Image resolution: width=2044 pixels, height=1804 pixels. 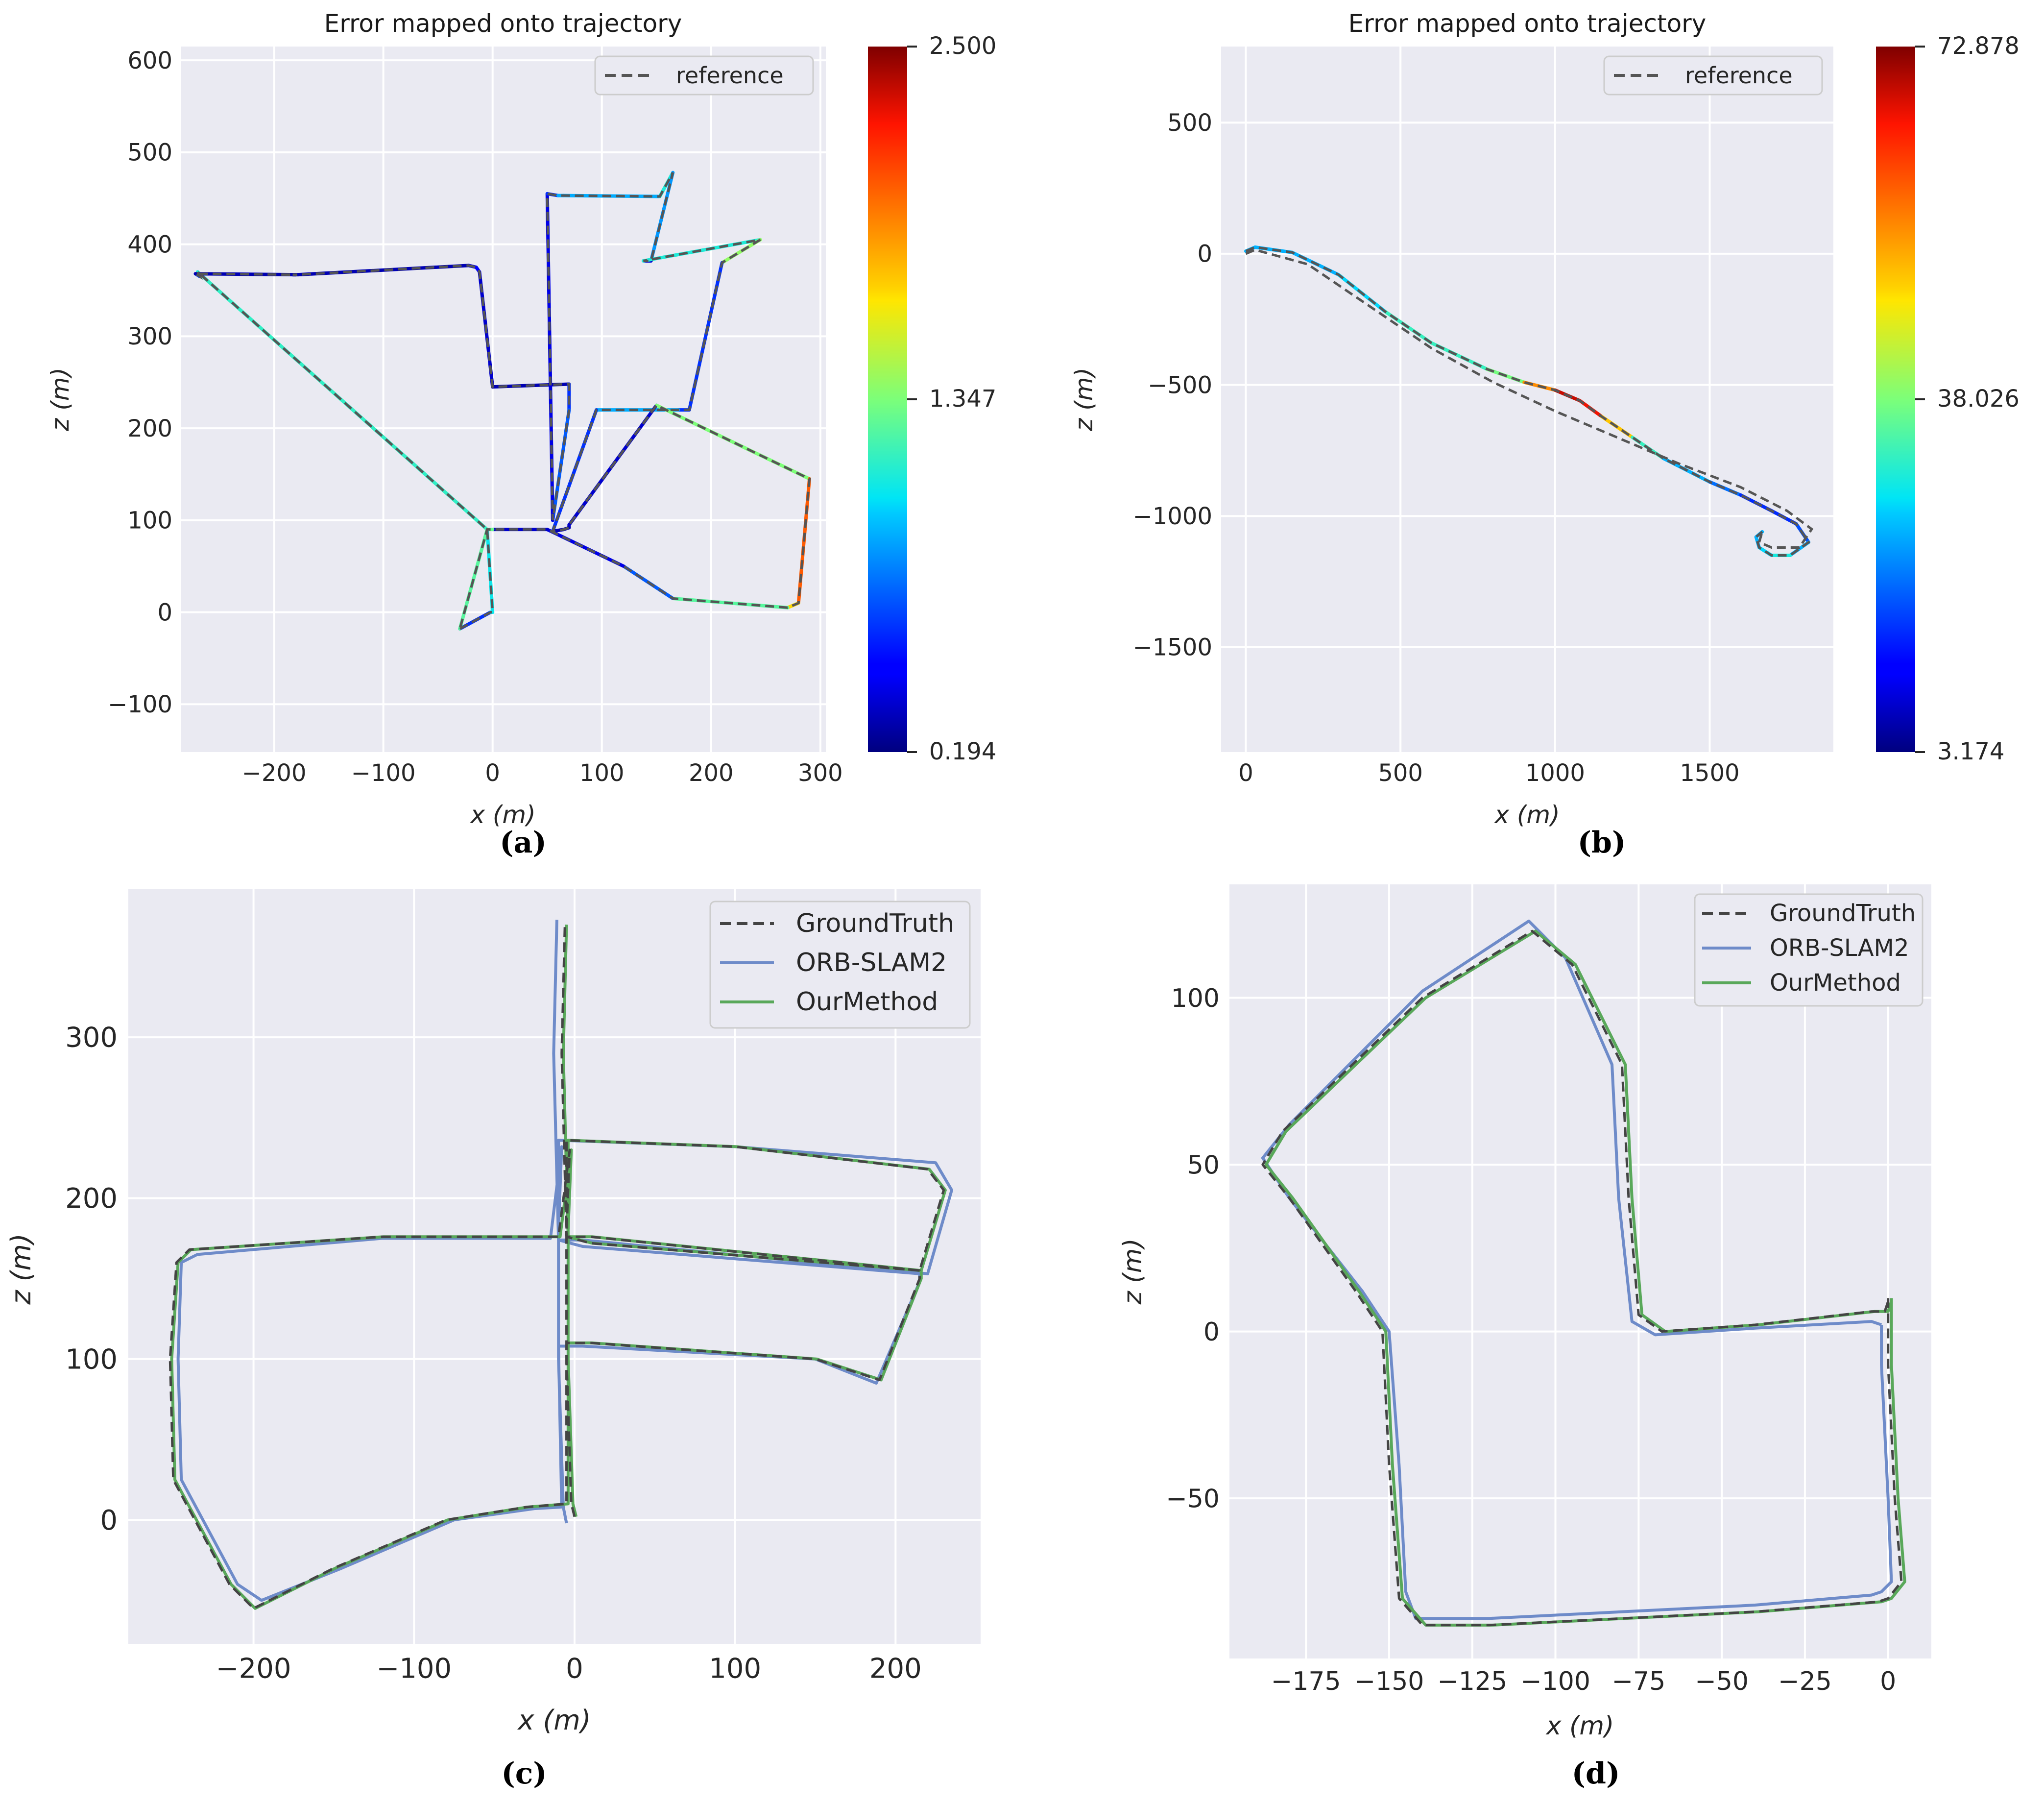 What do you see at coordinates (1839, 948) in the screenshot?
I see `legend-d-orbslam2-label: ORB-SLAM2` at bounding box center [1839, 948].